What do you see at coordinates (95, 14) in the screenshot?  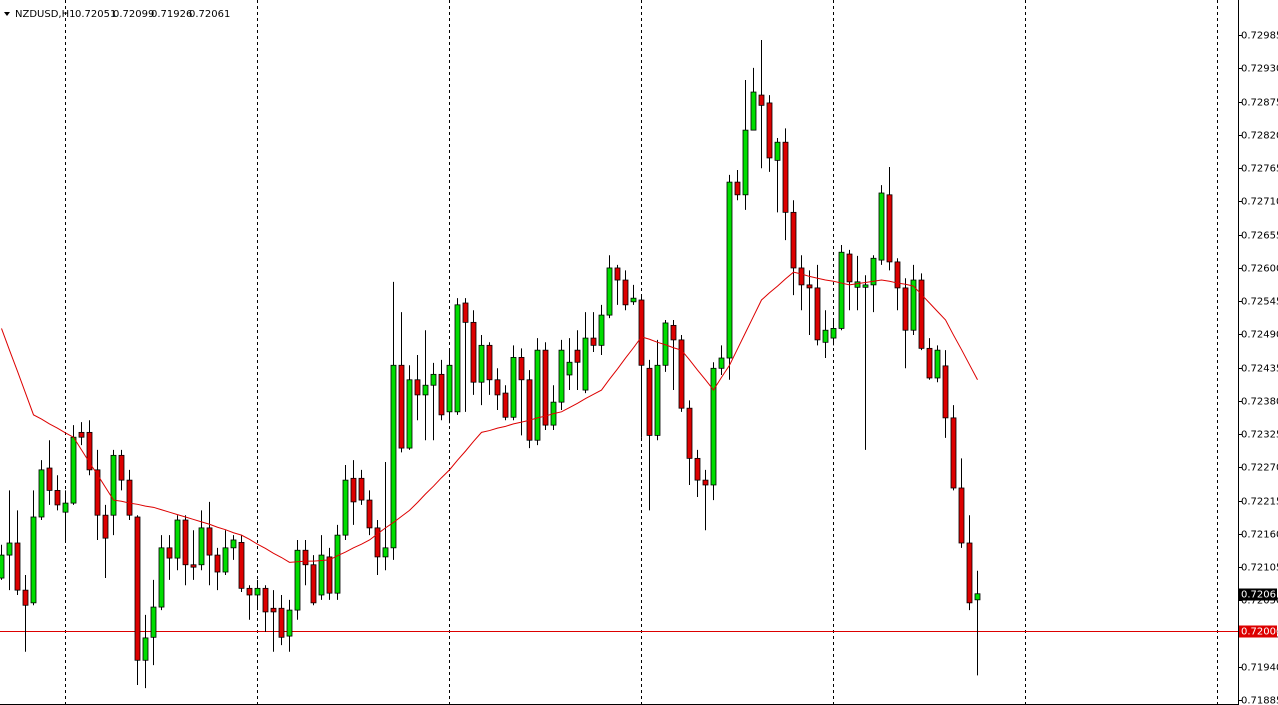 I see `header-open: 0.72051` at bounding box center [95, 14].